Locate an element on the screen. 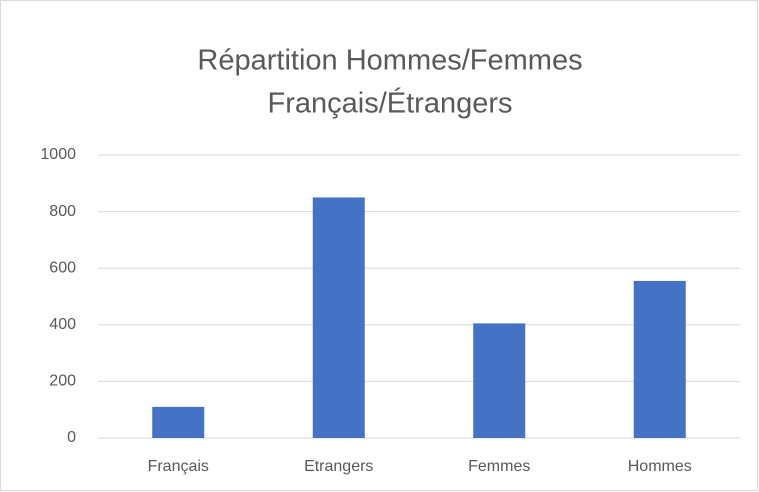 Image resolution: width=759 pixels, height=492 pixels. y-tick-label: 600 is located at coordinates (62, 267).